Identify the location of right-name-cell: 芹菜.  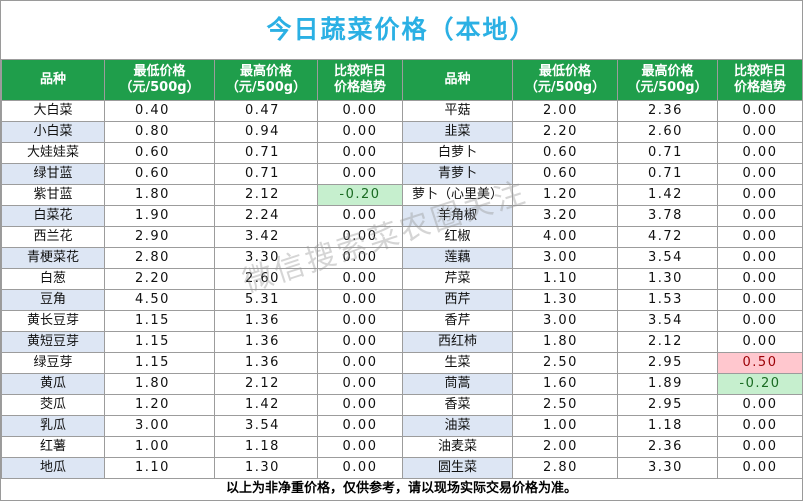
(457, 279).